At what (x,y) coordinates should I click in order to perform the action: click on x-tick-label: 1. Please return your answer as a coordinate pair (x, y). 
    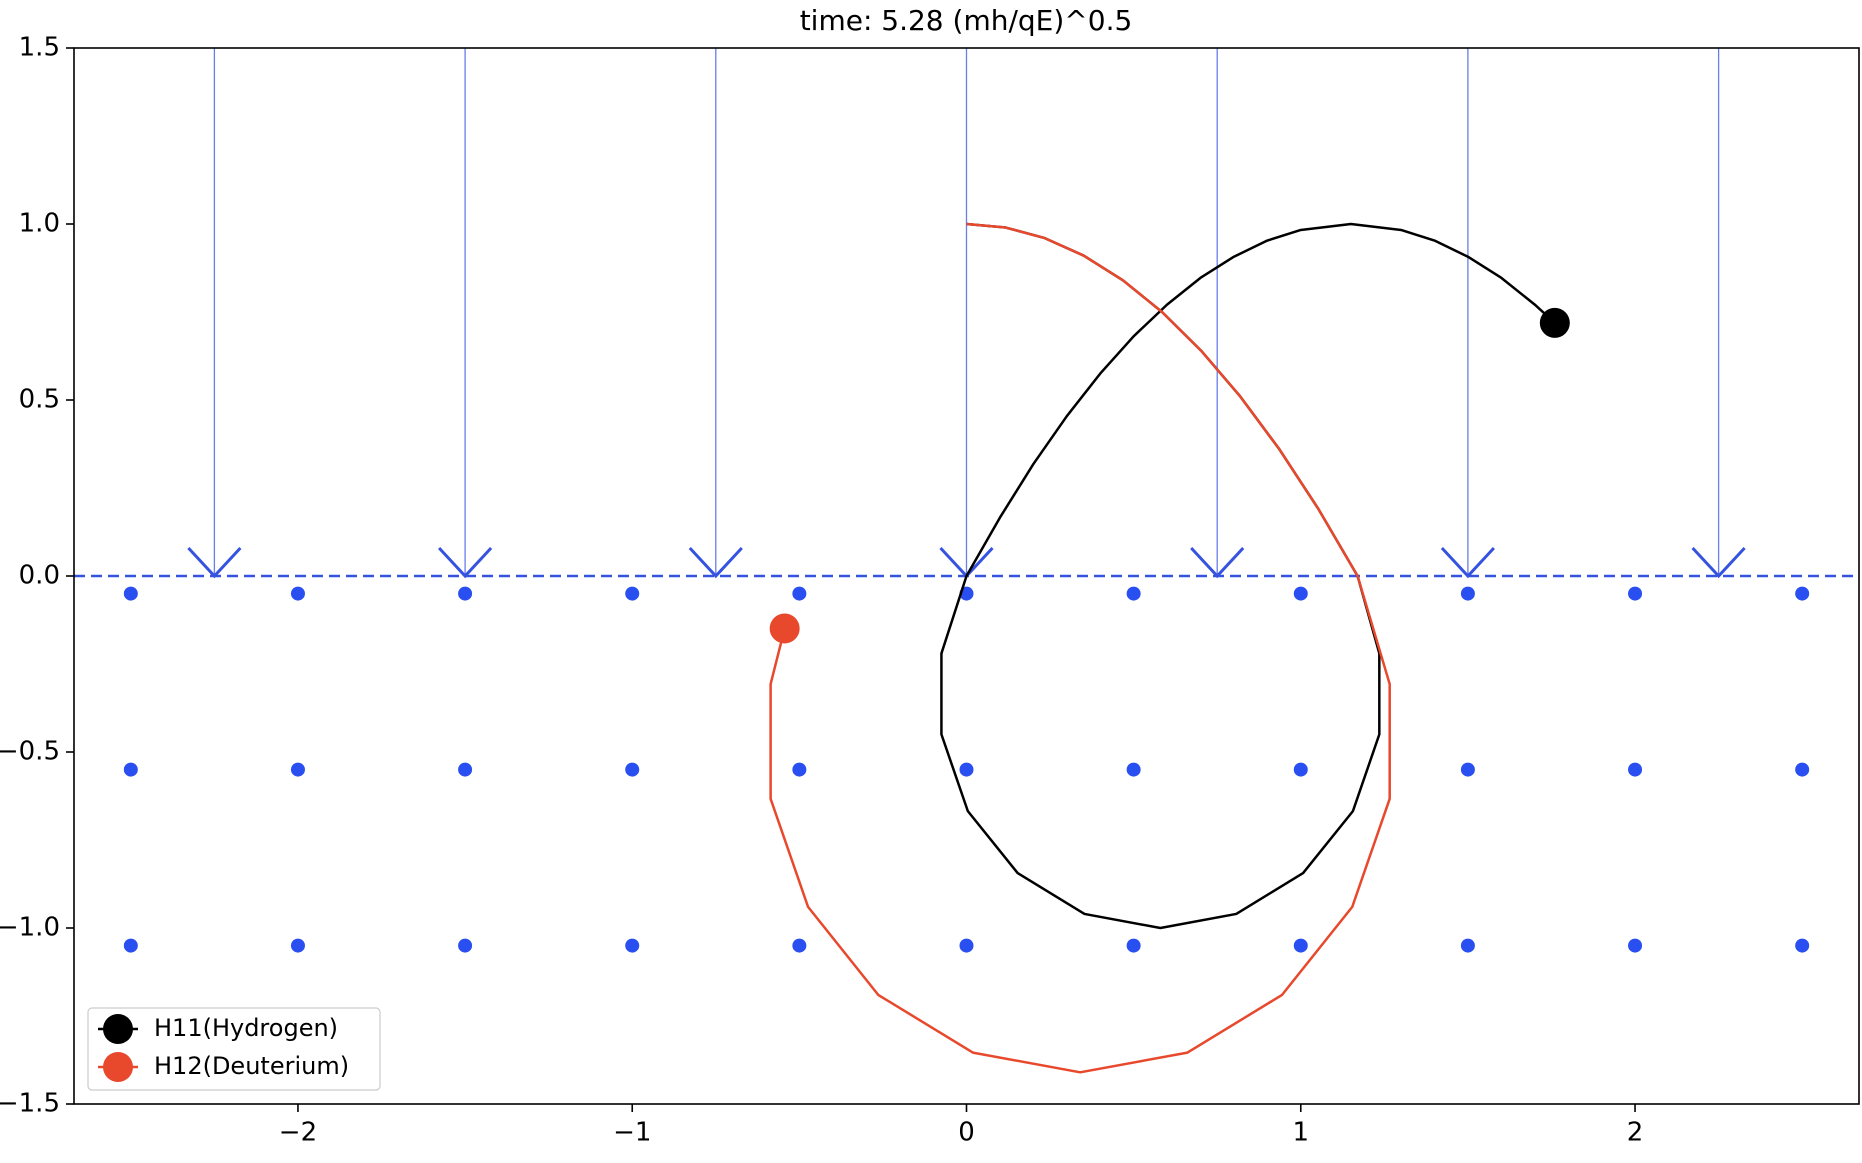
    Looking at the image, I should click on (1300, 1133).